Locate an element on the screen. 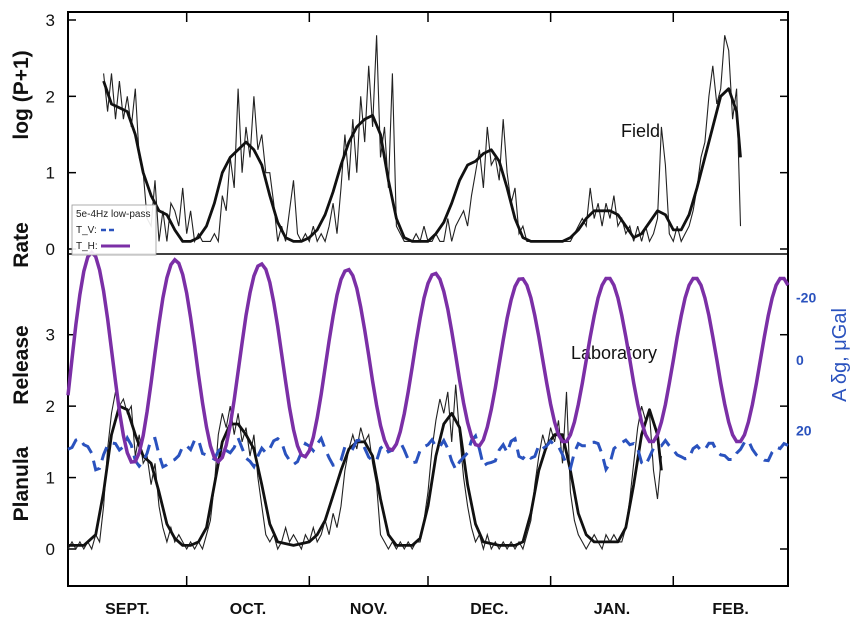 This screenshot has width=850, height=625. laboratory-annotation: Laboratory is located at coordinates (614, 353).